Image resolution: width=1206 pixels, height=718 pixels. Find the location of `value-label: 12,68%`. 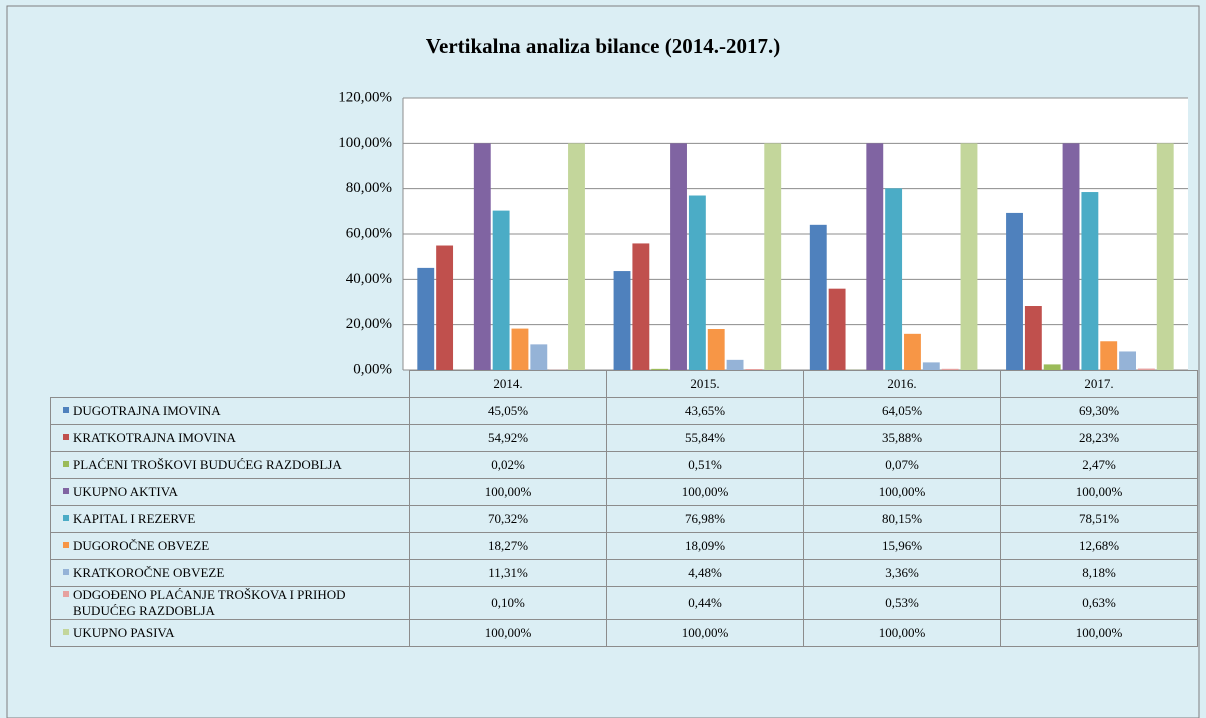

value-label: 12,68% is located at coordinates (1099, 546).